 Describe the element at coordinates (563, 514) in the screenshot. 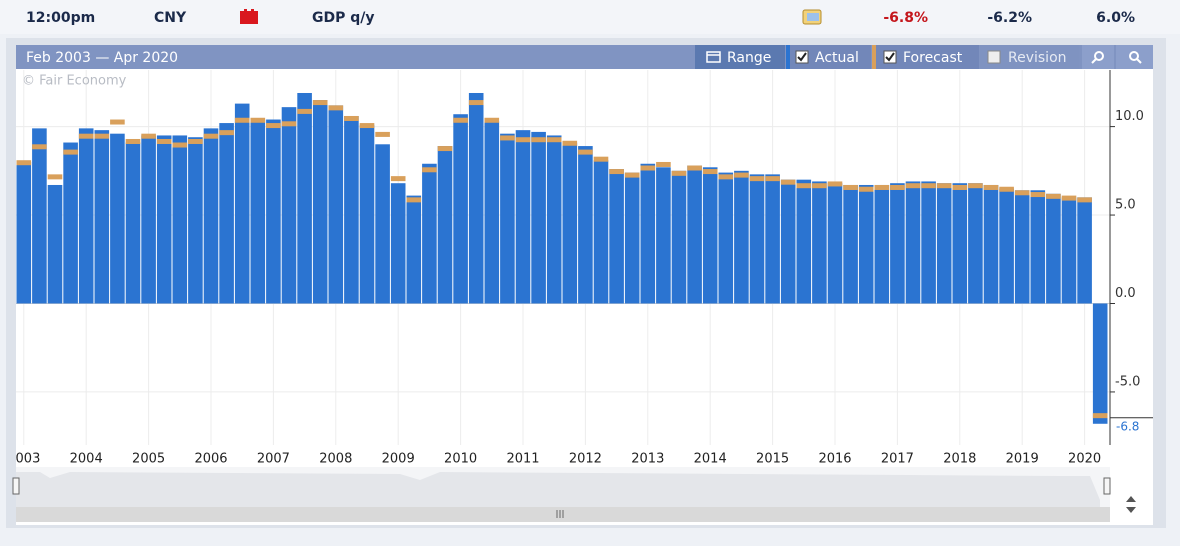

I see `scrollbar` at that location.